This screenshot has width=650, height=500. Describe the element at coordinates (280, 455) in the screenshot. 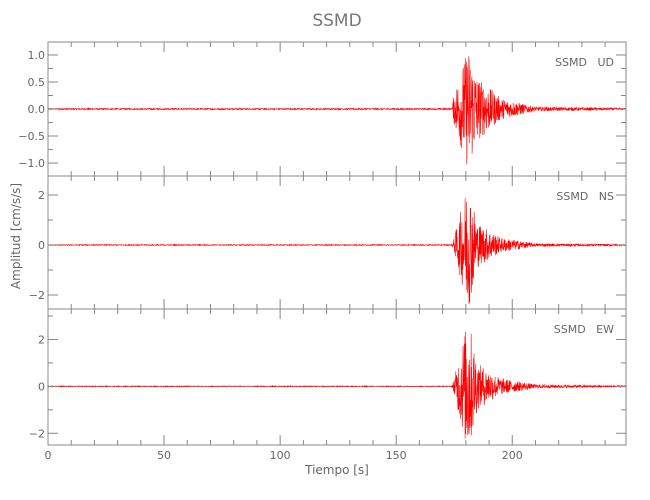

I see `x-tick-label: 100` at that location.